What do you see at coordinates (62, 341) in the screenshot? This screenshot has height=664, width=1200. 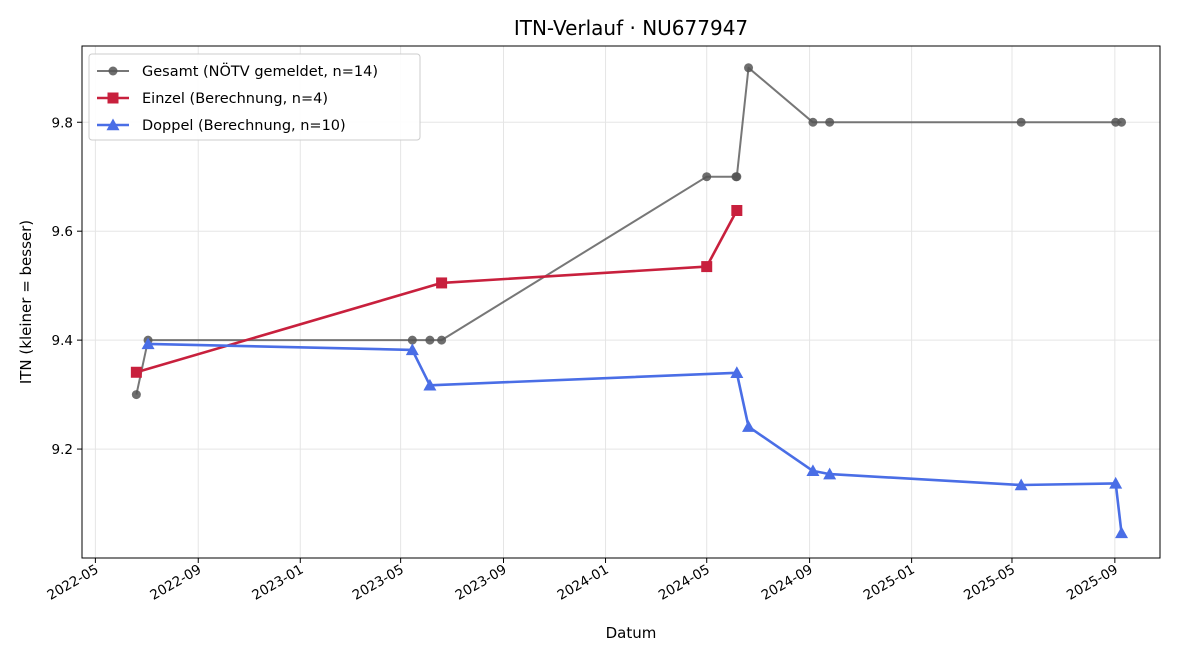 I see `y-tick-label: 9.4` at bounding box center [62, 341].